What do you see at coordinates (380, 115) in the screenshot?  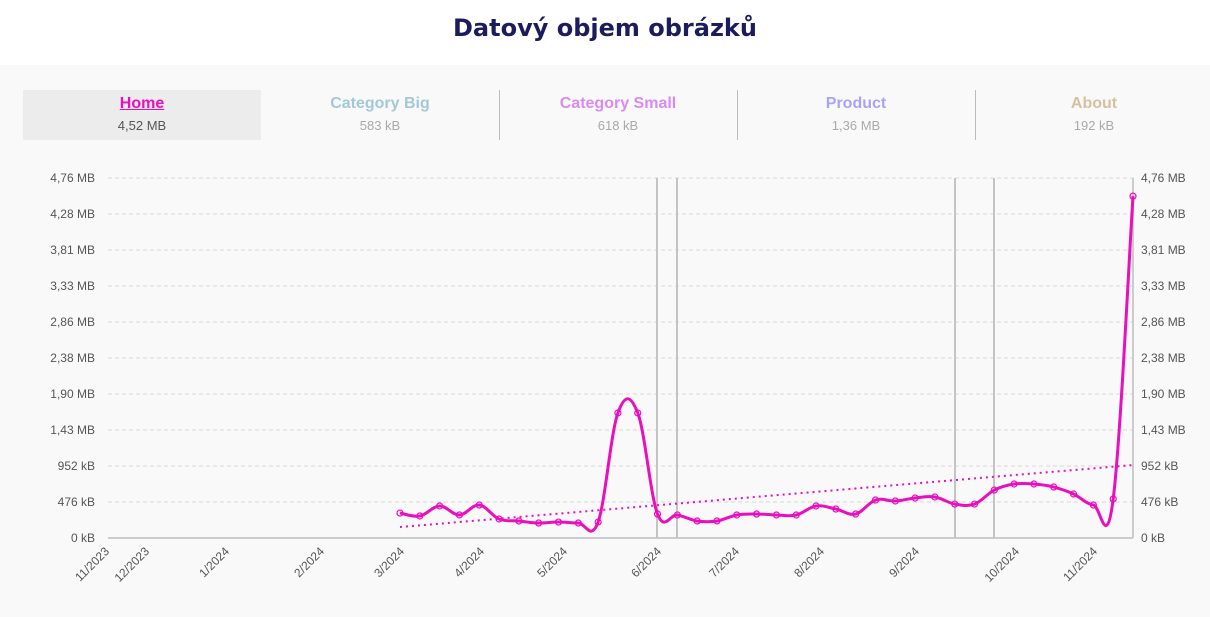 I see `tab-category-big: Category Big 583 kB` at bounding box center [380, 115].